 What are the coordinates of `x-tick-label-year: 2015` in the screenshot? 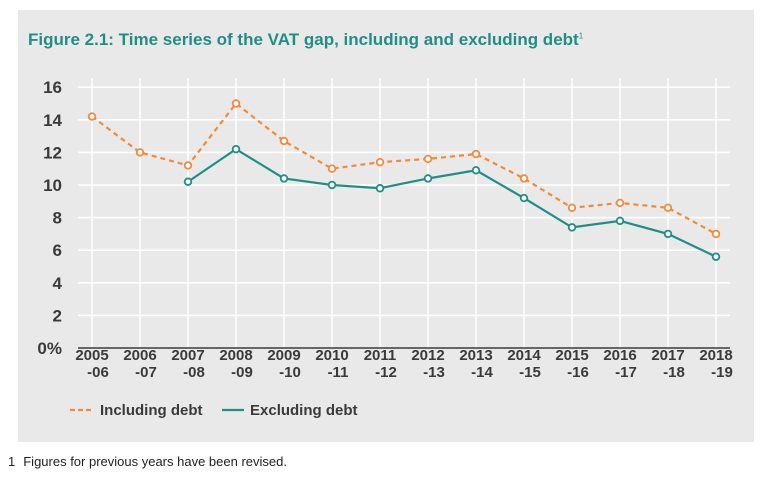 It's located at (571, 355).